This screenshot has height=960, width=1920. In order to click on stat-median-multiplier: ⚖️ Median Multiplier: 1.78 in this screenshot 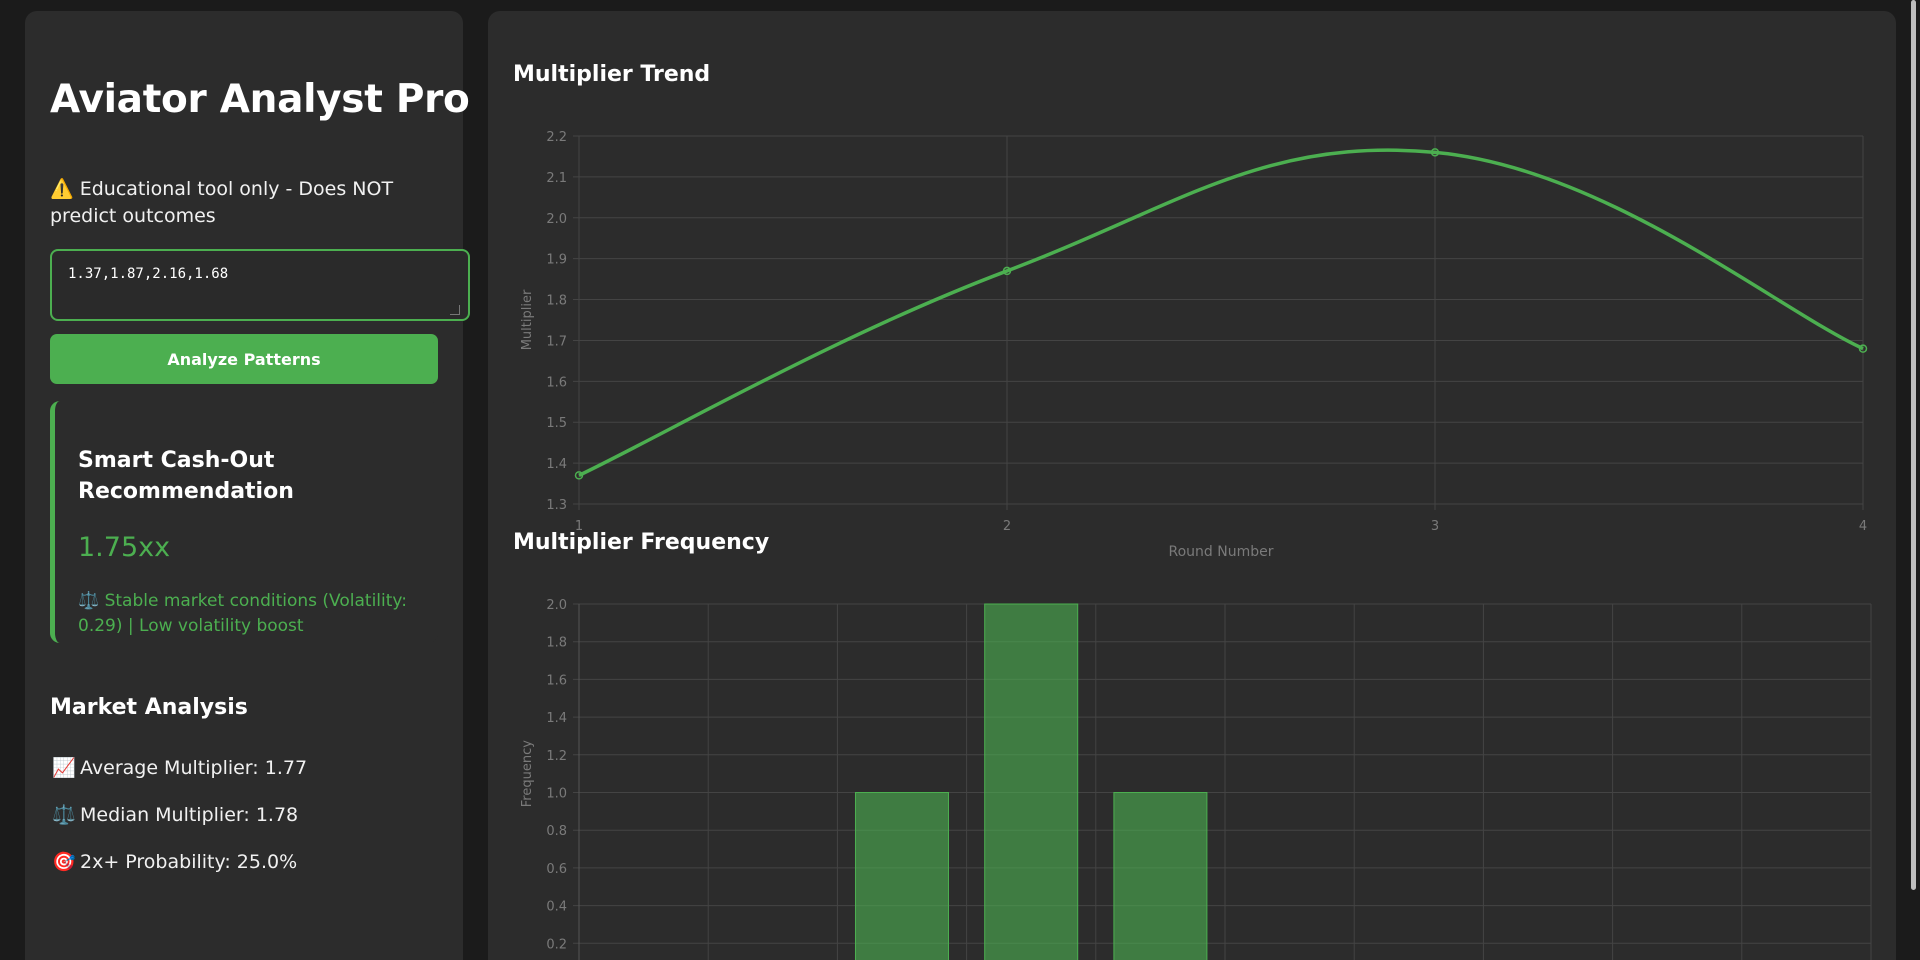, I will do `click(175, 814)`.